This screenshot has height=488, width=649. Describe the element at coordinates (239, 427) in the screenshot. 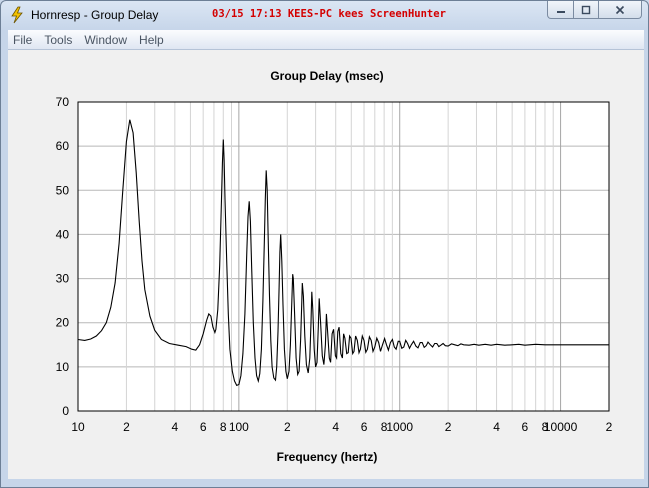

I see `x-tick-label: 100` at that location.